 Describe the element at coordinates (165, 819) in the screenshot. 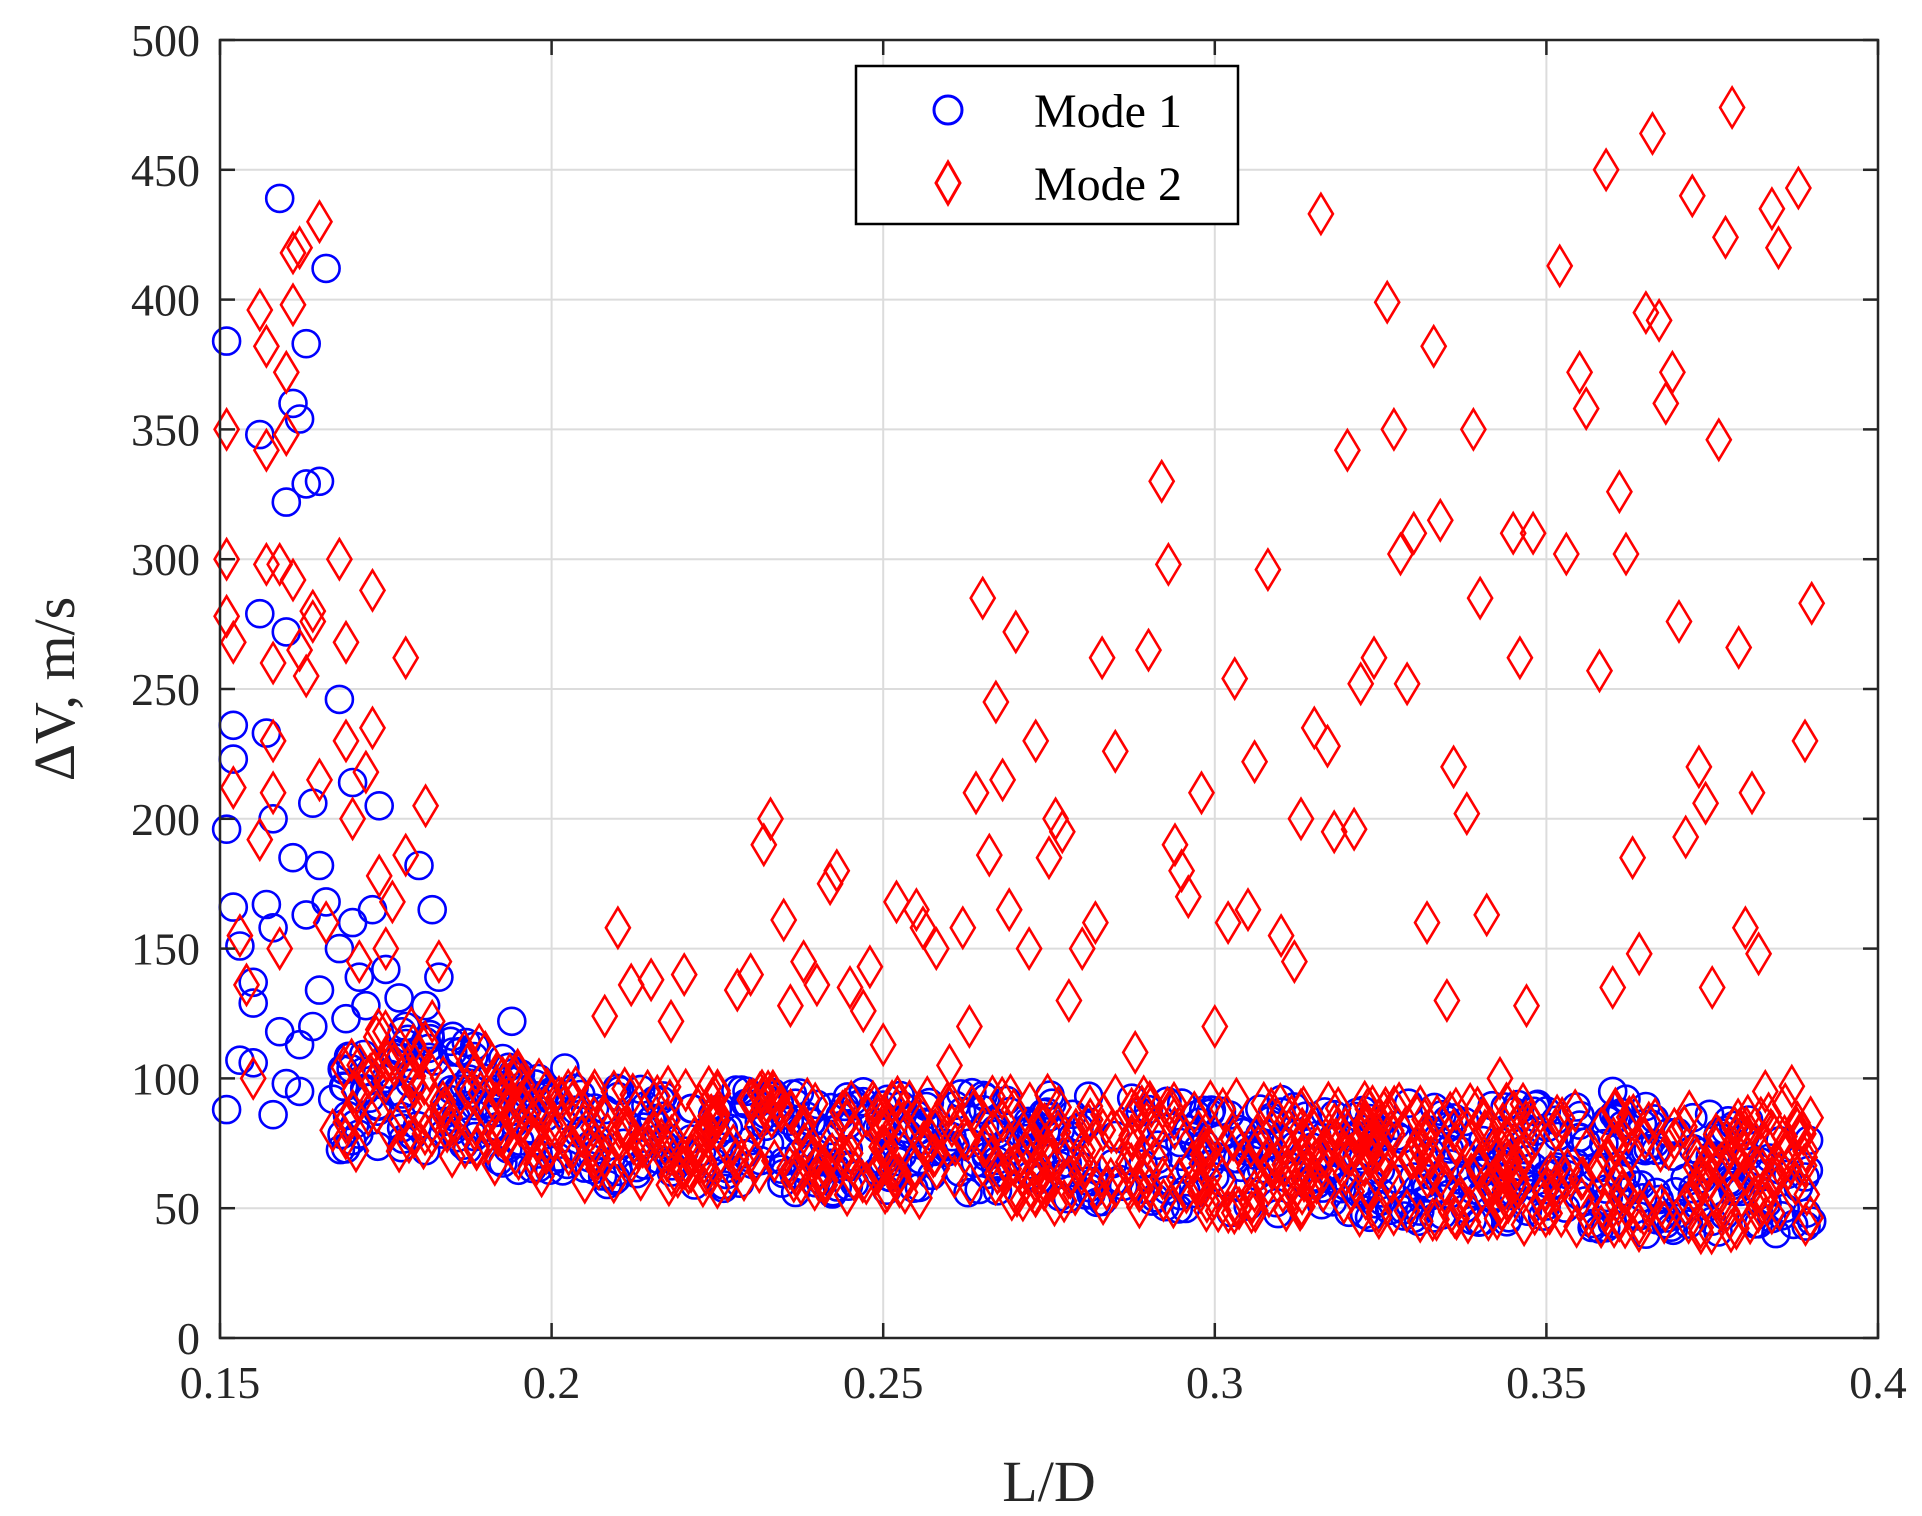

I see `y-tick-label: 200` at that location.